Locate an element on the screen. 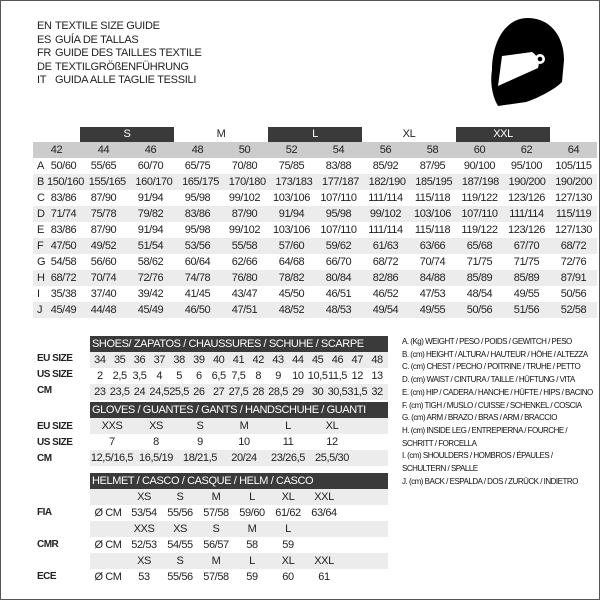  row-letter: D is located at coordinates (41, 214).